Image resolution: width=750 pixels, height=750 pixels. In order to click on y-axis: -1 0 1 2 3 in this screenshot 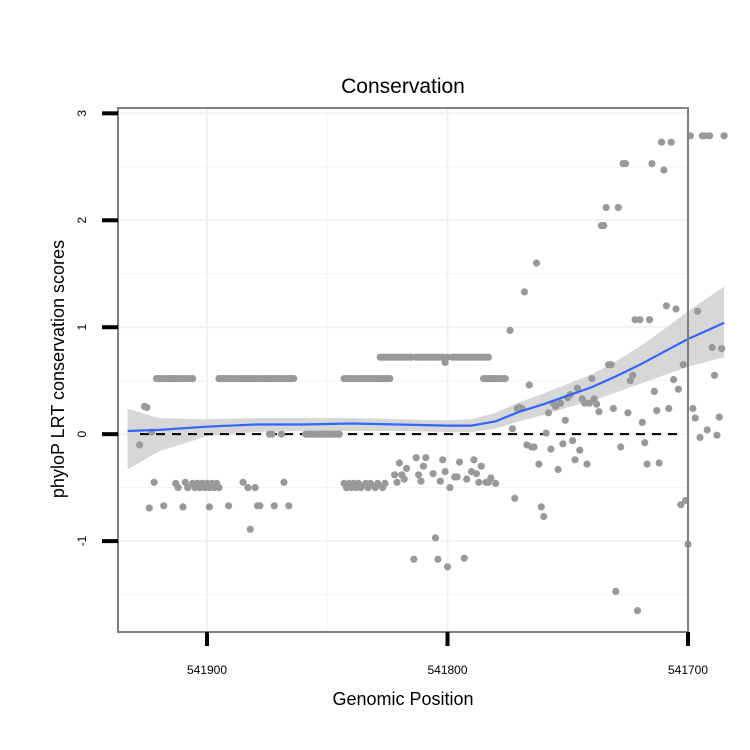, I will do `click(96, 328)`.